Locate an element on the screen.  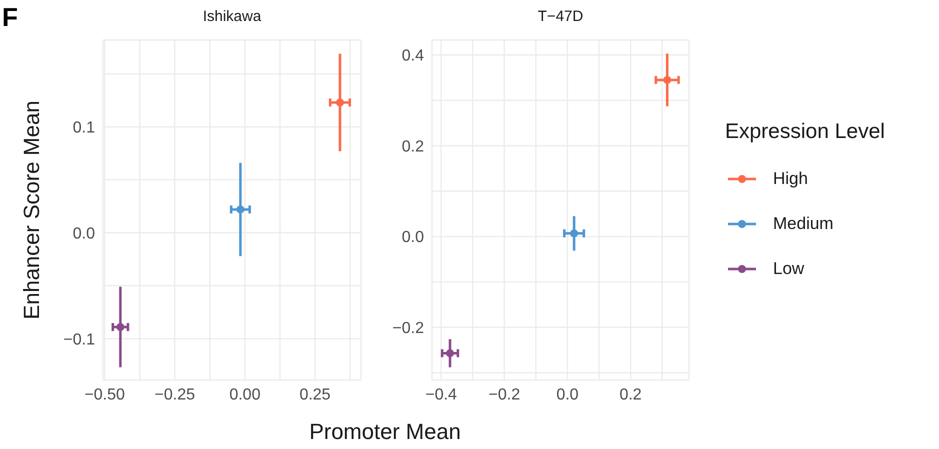
legend-label: Medium is located at coordinates (803, 224).